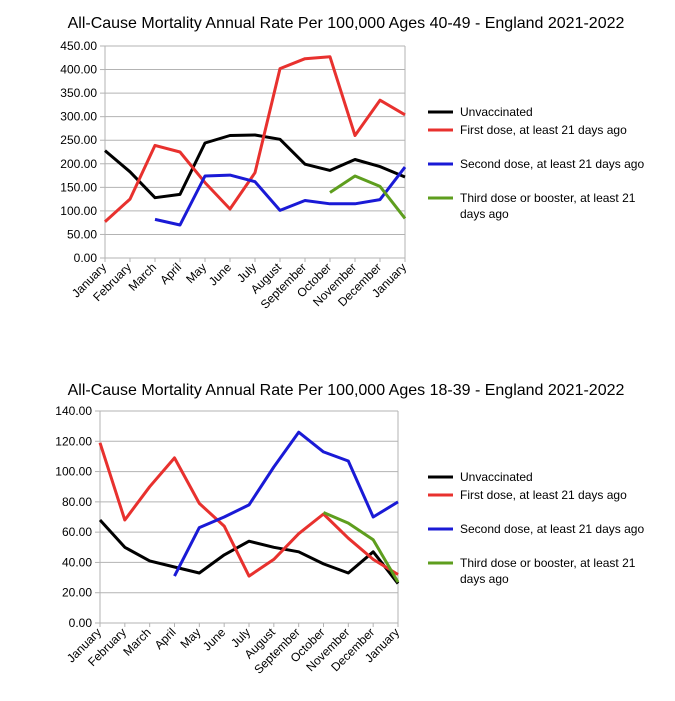 The height and width of the screenshot is (701, 675). What do you see at coordinates (78, 70) in the screenshot?
I see `y-tick-label: 400.00` at bounding box center [78, 70].